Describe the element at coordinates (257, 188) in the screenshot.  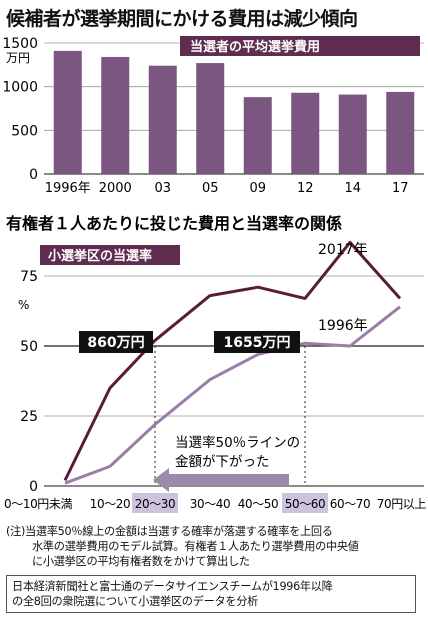
I see `bar-x-label: 09` at that location.